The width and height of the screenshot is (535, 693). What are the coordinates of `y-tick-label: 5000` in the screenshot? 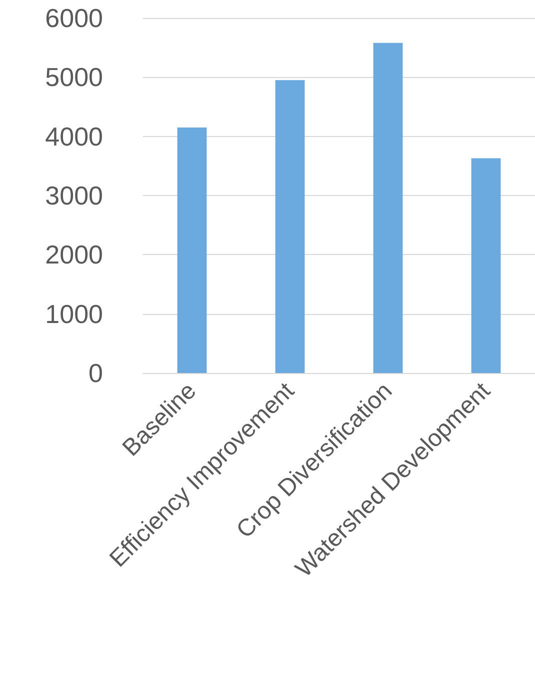 It's located at (74, 77).